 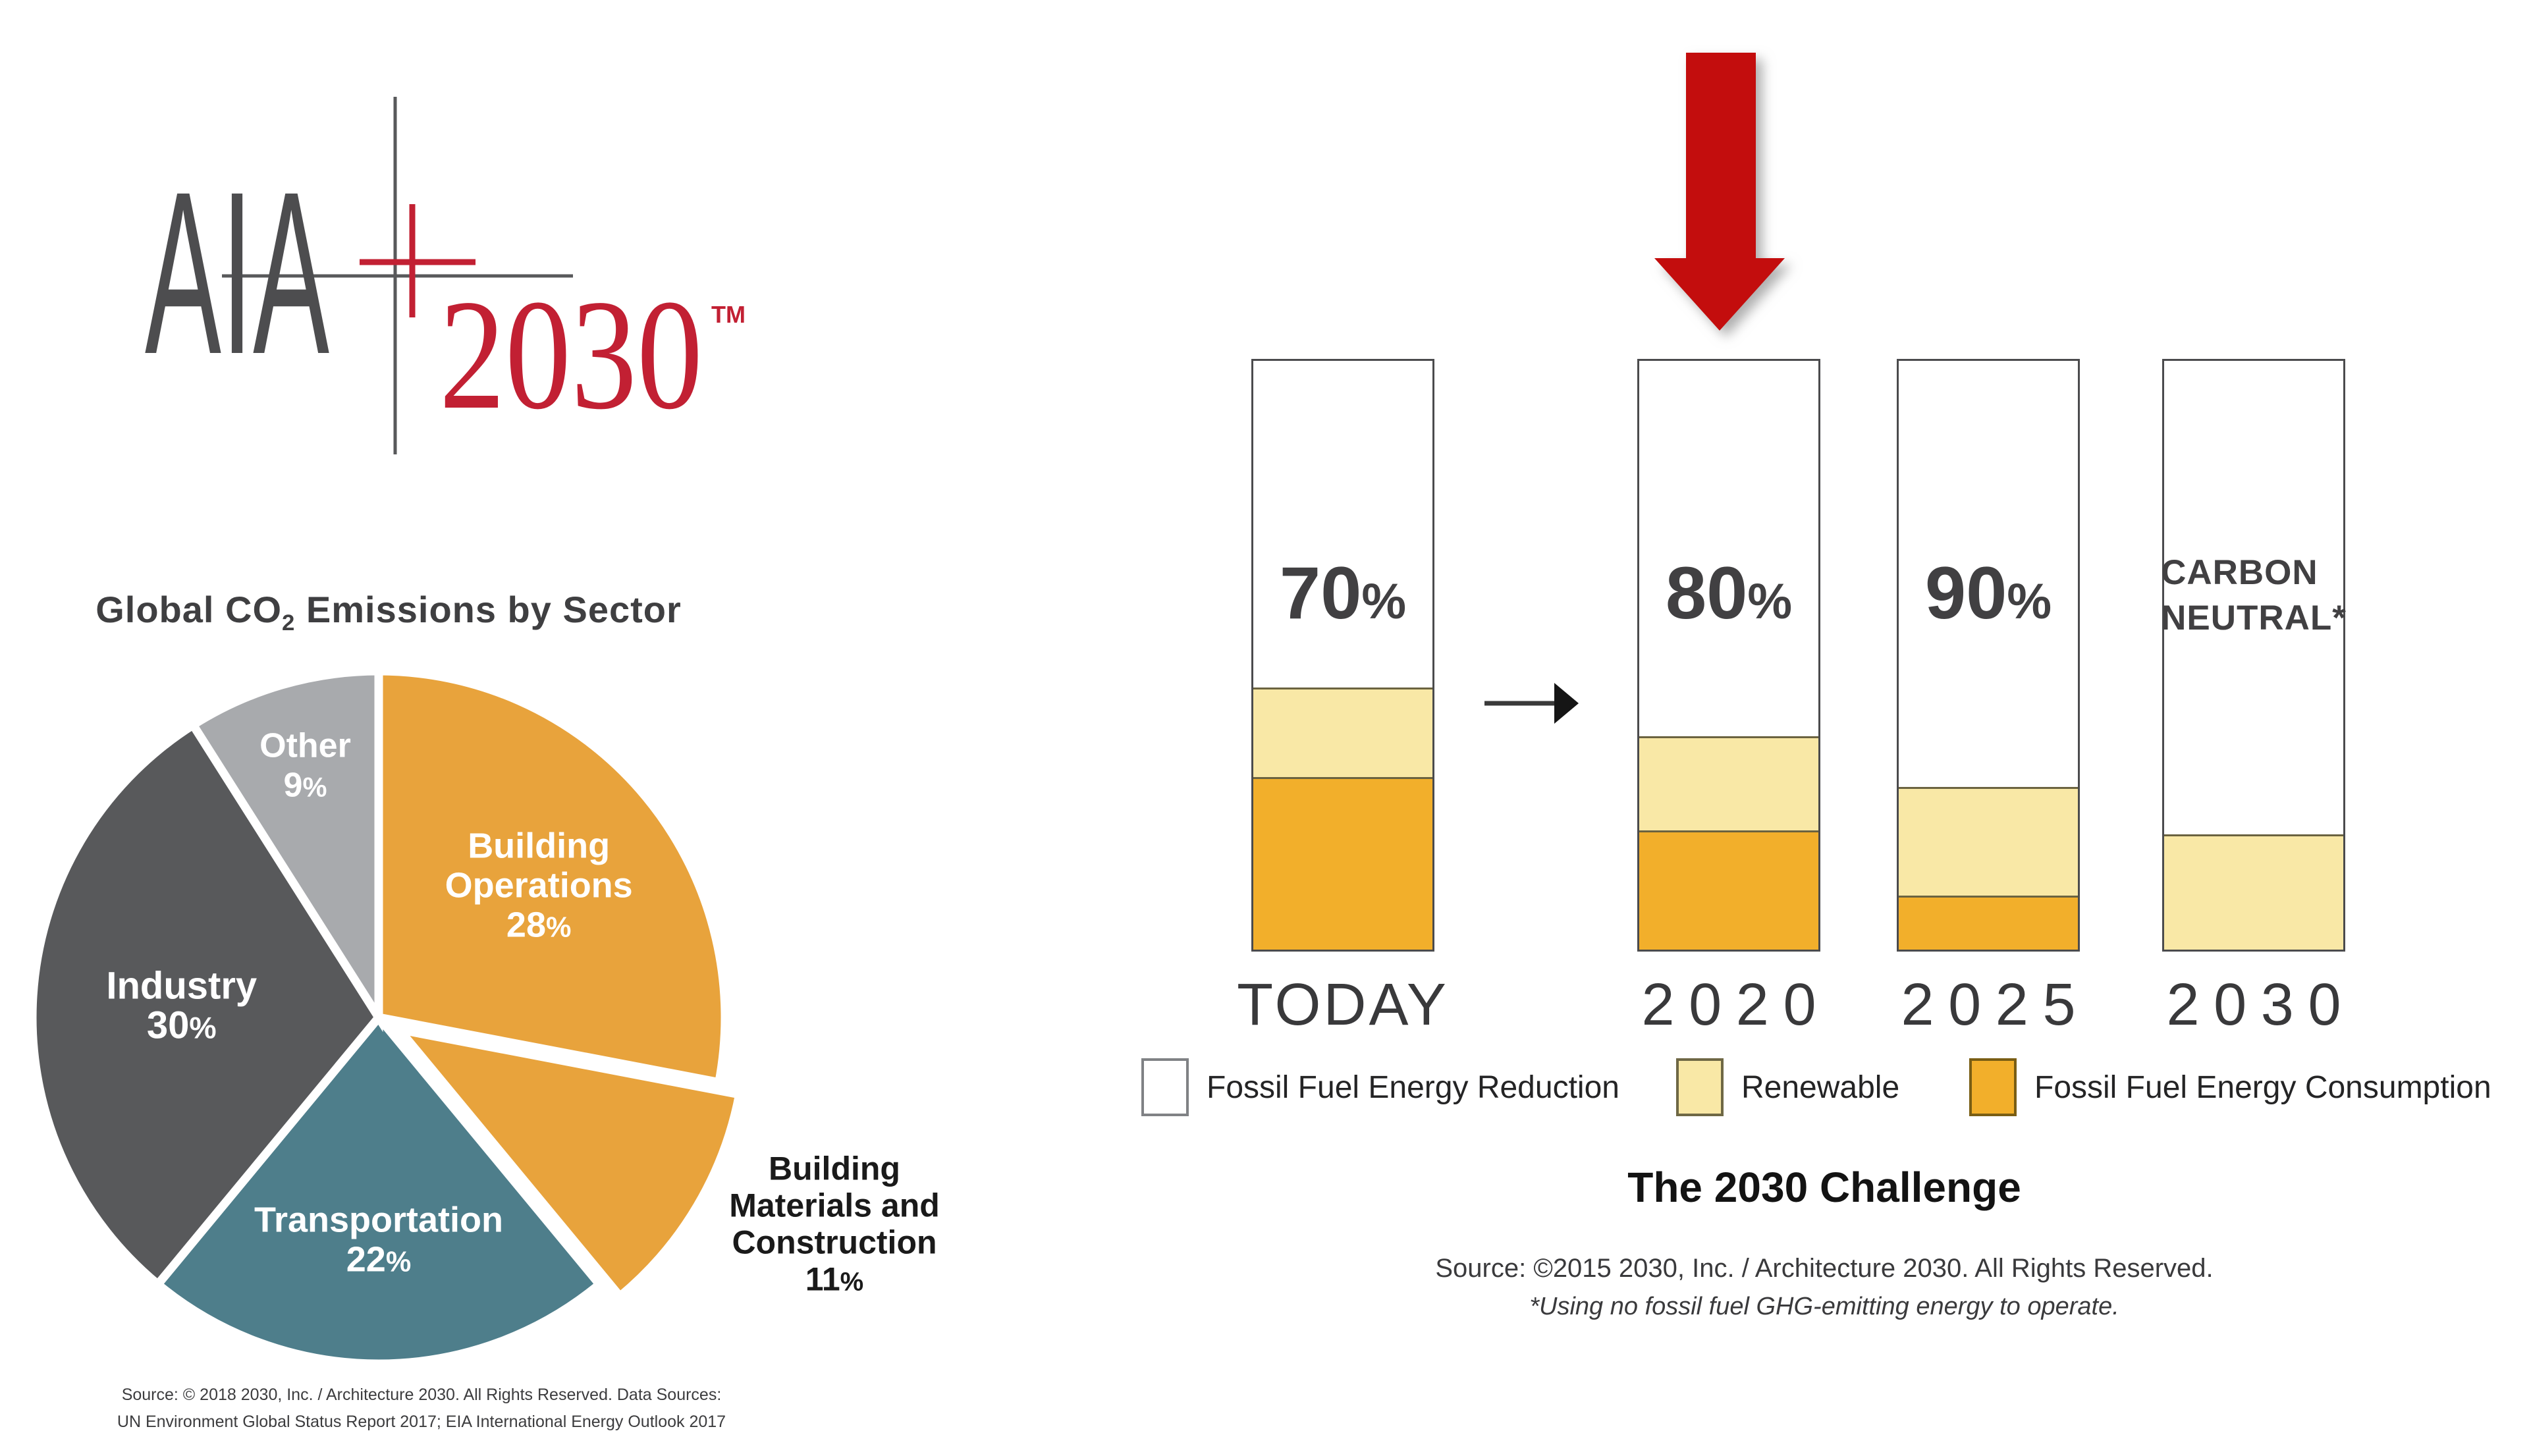 What do you see at coordinates (1988, 655) in the screenshot?
I see `bar-2025: 90%` at bounding box center [1988, 655].